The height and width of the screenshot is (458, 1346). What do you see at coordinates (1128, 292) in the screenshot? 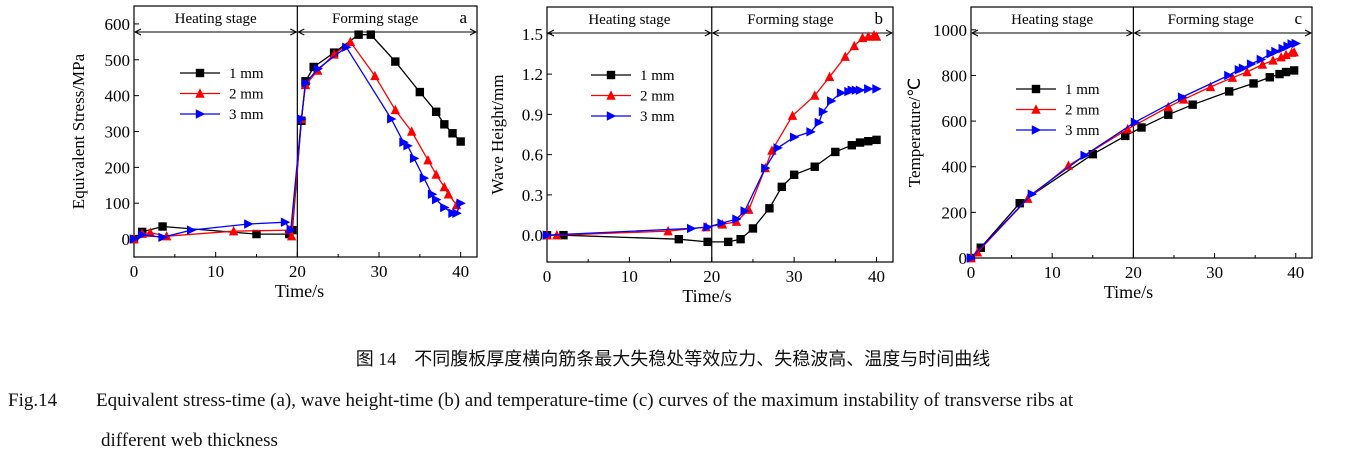
I see `x-axis-title: Time/s` at bounding box center [1128, 292].